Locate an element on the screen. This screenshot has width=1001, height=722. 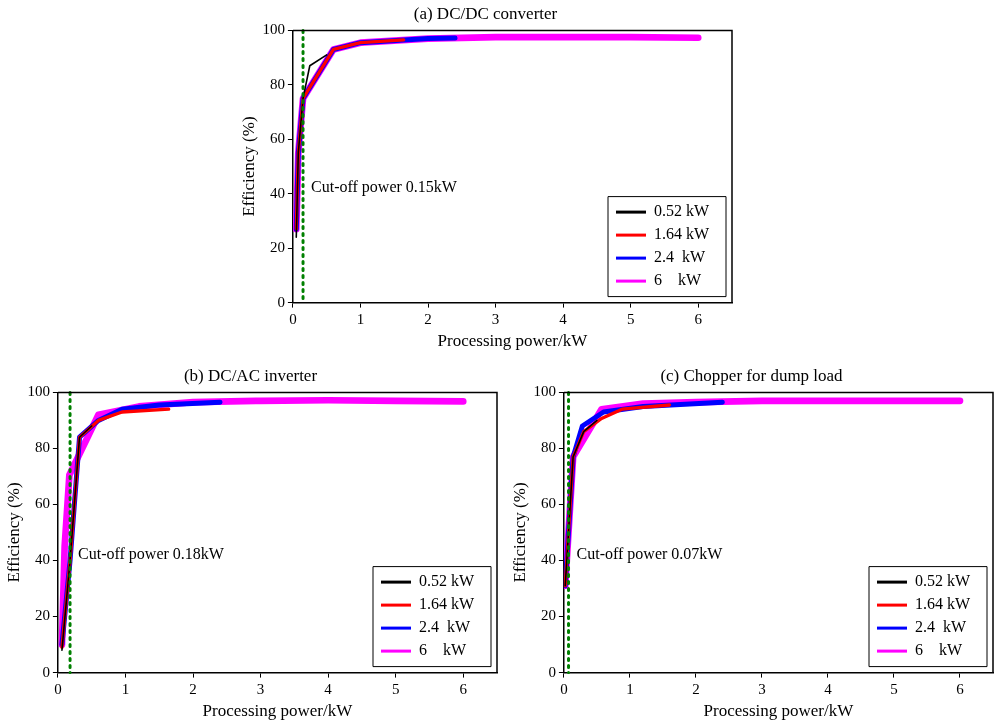
chart-title: (b) DC/AC inverter is located at coordinates (250, 375).